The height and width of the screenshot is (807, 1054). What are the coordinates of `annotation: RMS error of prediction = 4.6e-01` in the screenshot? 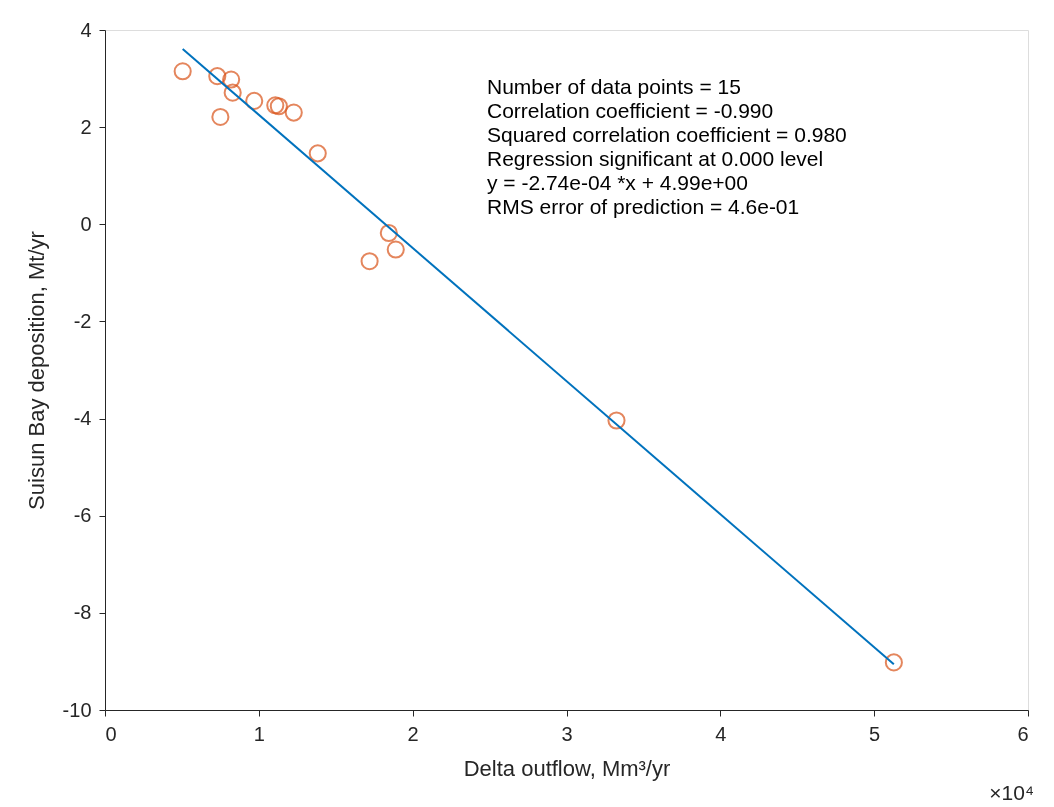 It's located at (643, 206).